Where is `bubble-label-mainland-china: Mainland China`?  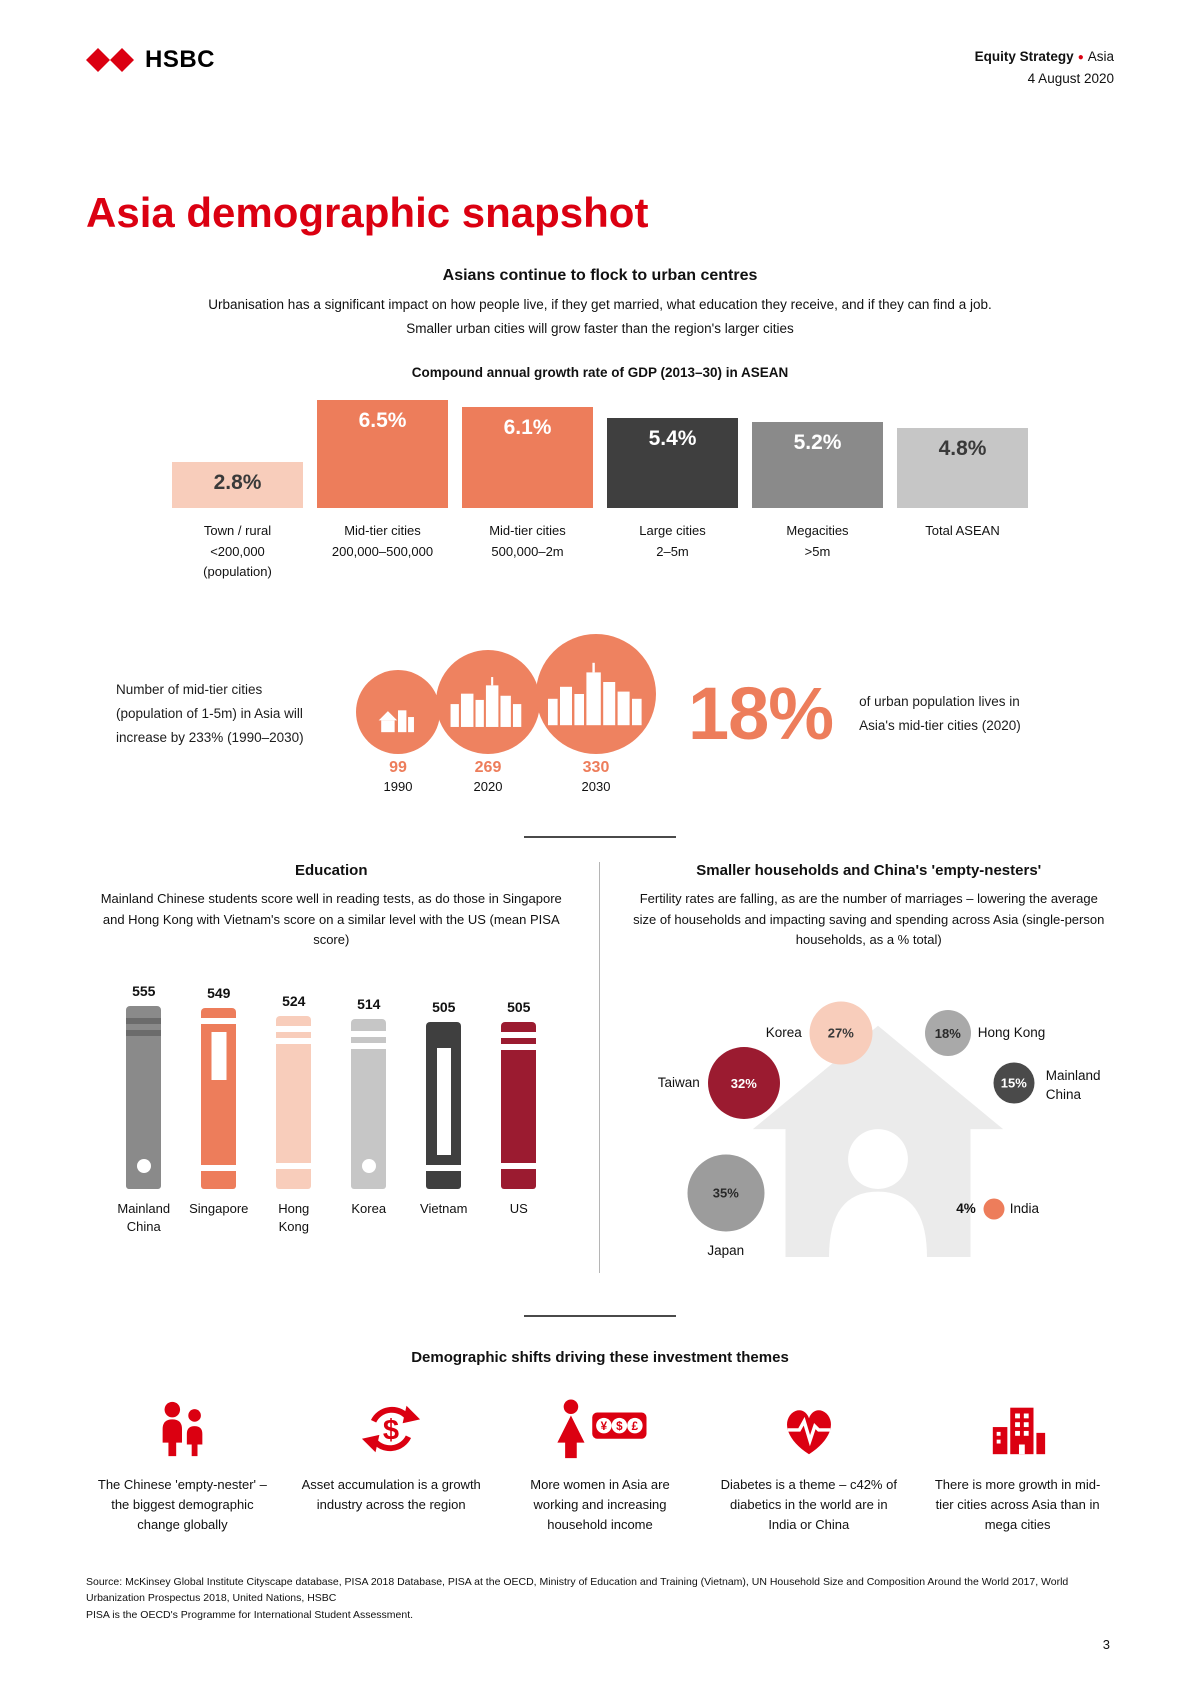
bubble-label-mainland-china: Mainland China is located at coordinates (1073, 1085).